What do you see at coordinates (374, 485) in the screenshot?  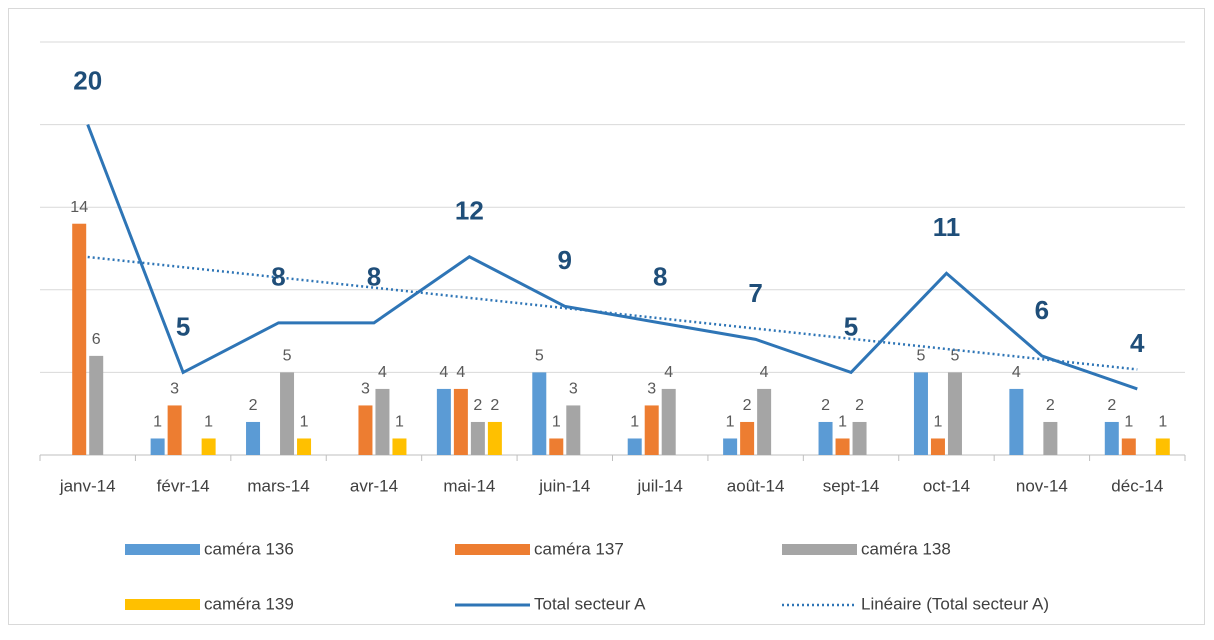 I see `x-tick-label: avr-14` at bounding box center [374, 485].